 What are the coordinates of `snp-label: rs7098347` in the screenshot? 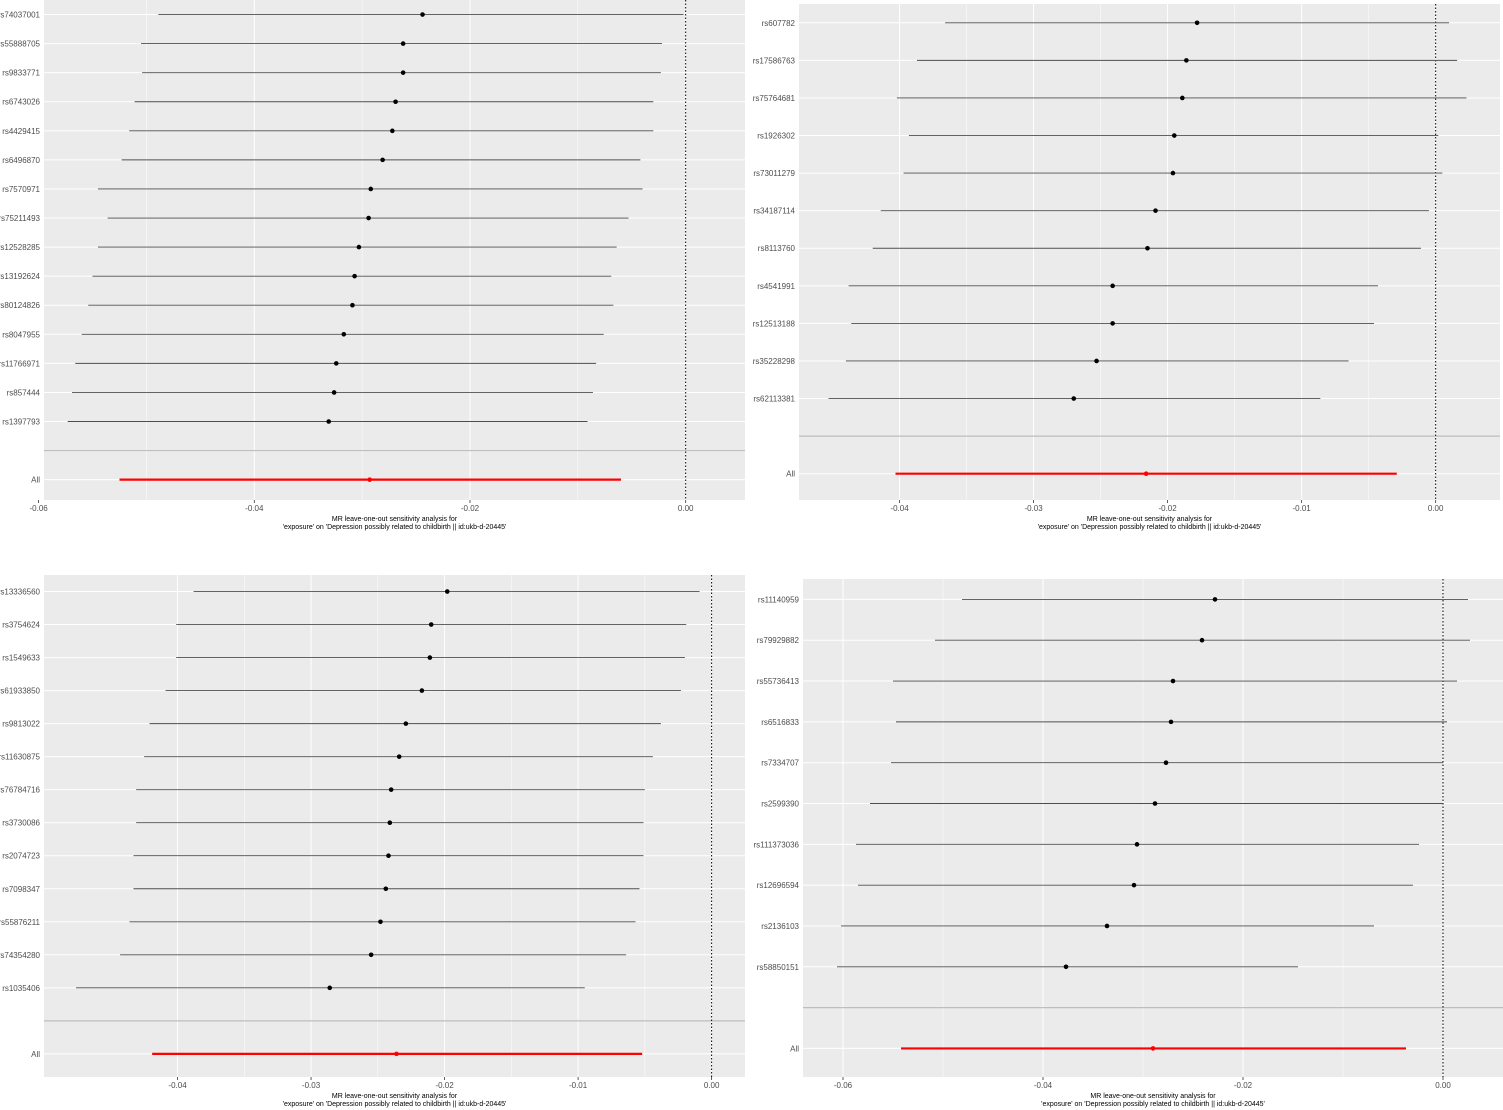 It's located at (21, 889).